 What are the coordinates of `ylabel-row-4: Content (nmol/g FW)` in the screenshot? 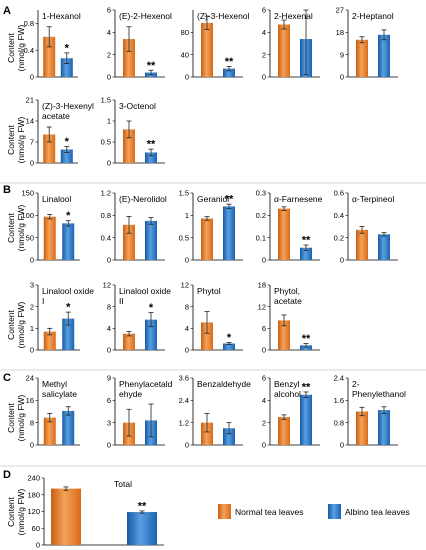 It's located at (16, 324).